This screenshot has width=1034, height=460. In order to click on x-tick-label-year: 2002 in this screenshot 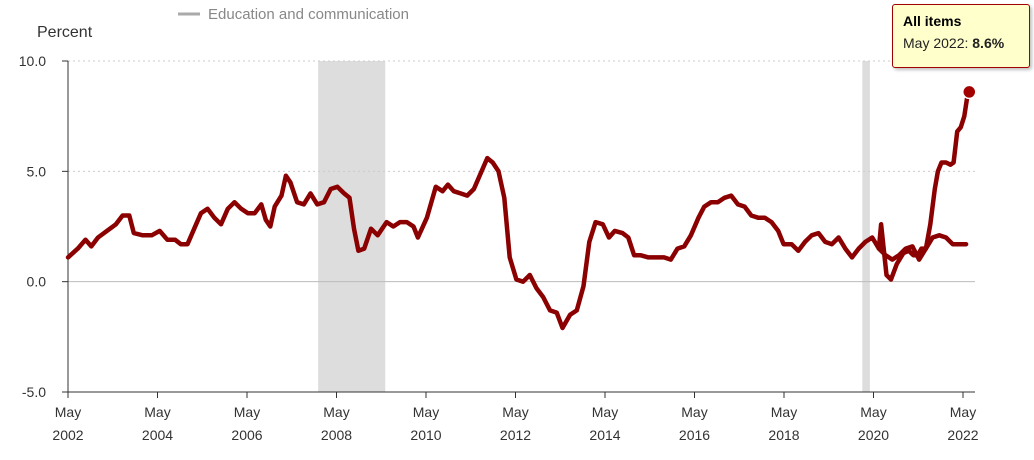, I will do `click(67, 435)`.